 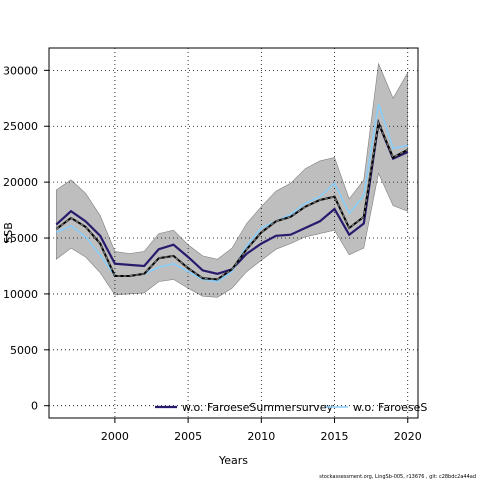 I want to click on x-tick-label: 2010, so click(x=261, y=436).